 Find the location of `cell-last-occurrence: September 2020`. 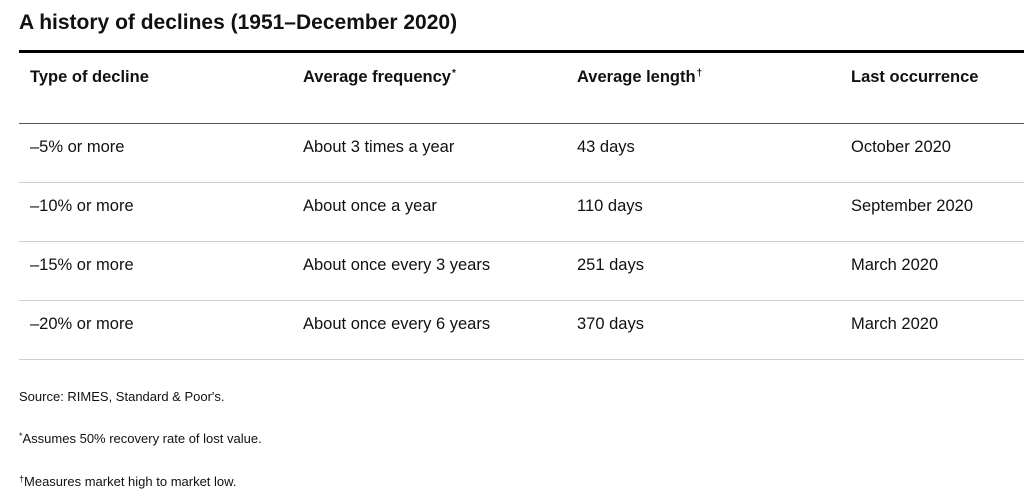

cell-last-occurrence: September 2020 is located at coordinates (912, 206).